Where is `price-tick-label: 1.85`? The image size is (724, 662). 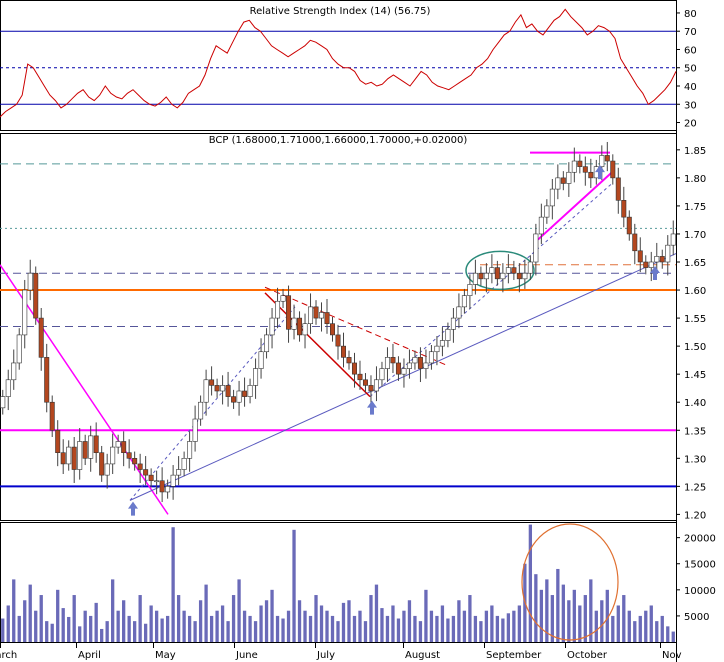
price-tick-label: 1.85 is located at coordinates (695, 151).